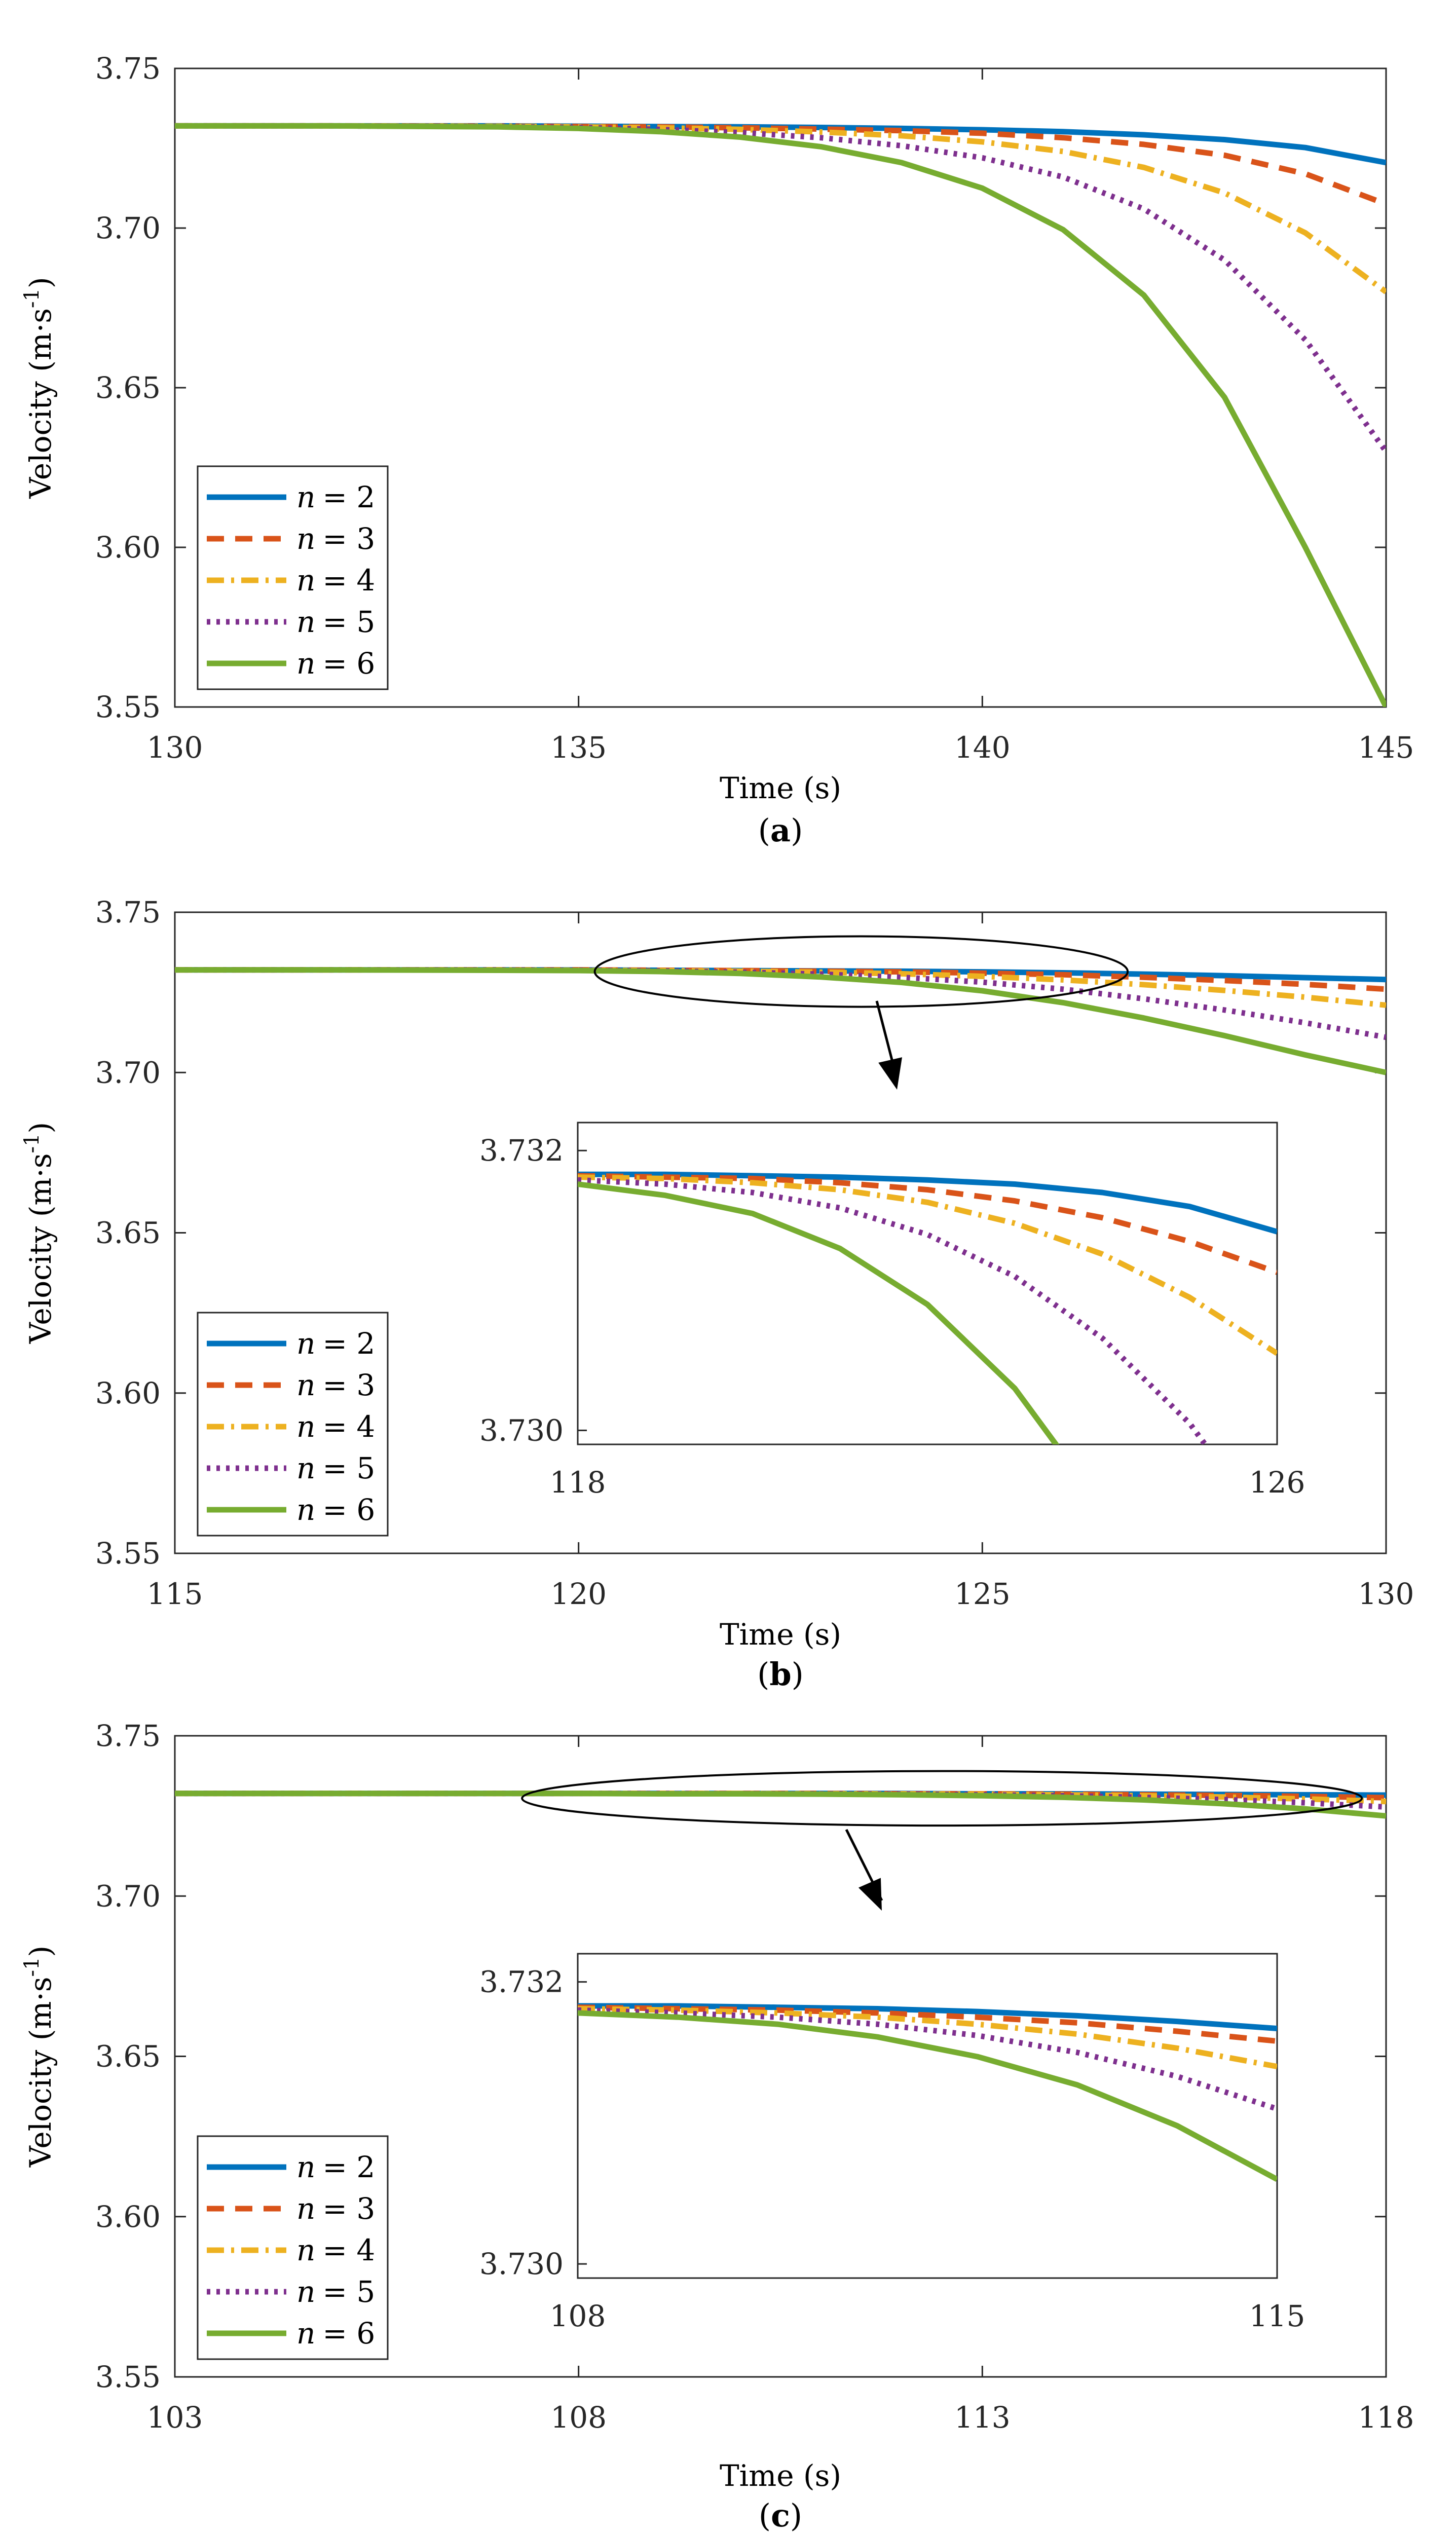  What do you see at coordinates (982, 747) in the screenshot?
I see `x-tick-label: 140` at bounding box center [982, 747].